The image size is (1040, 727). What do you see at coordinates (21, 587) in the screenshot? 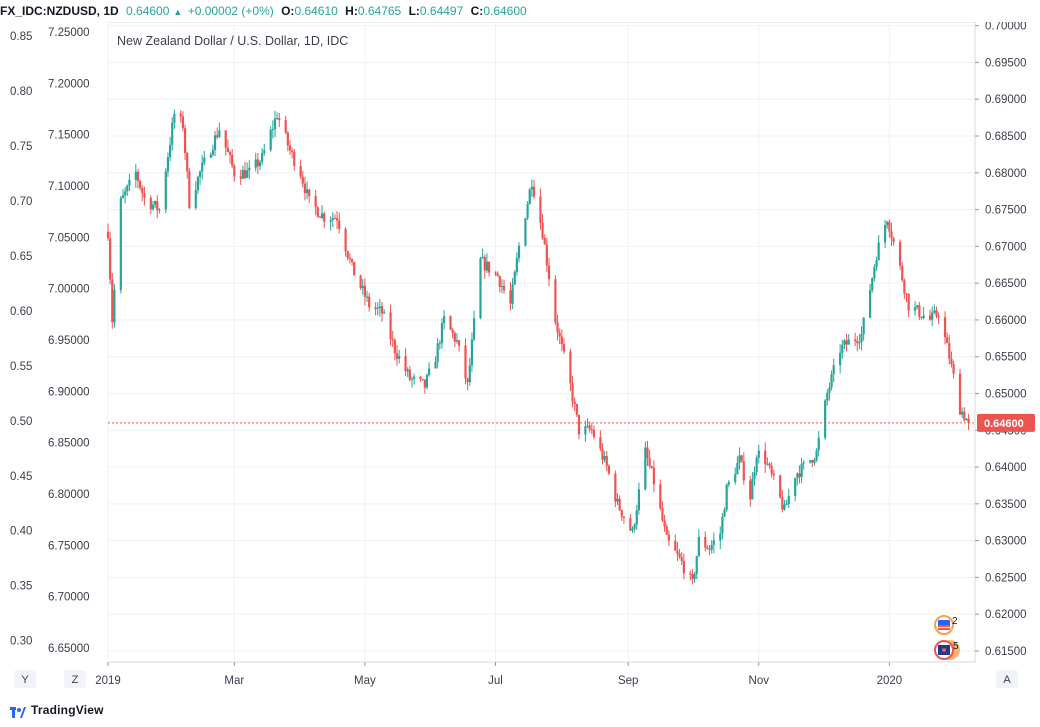
I see `left-axis-1-tick-label: 0.35` at bounding box center [21, 587].